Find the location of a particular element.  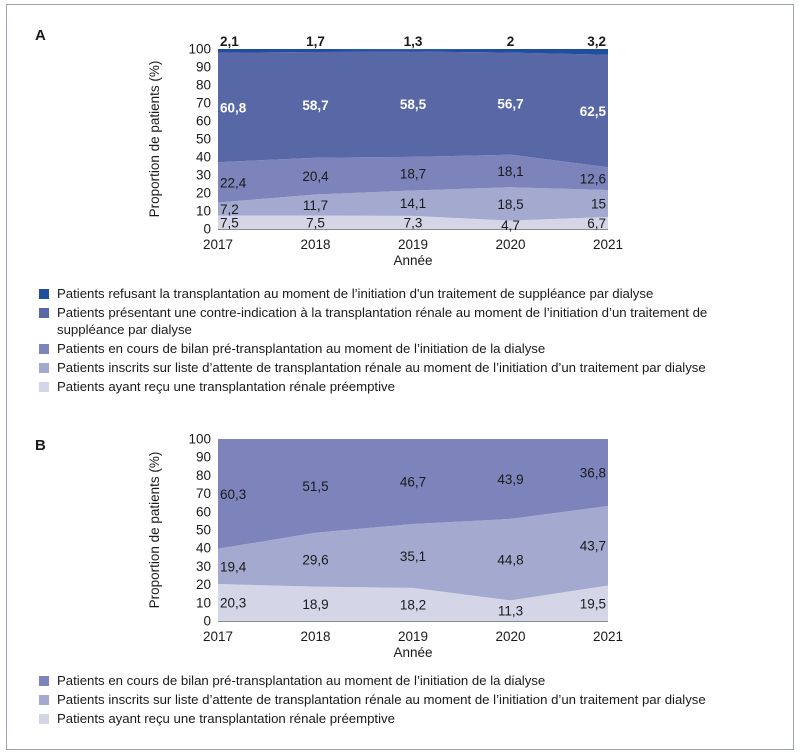

y-axis: 0 10 20 30 40 50 60 70 80 90 100 is located at coordinates (199, 139).